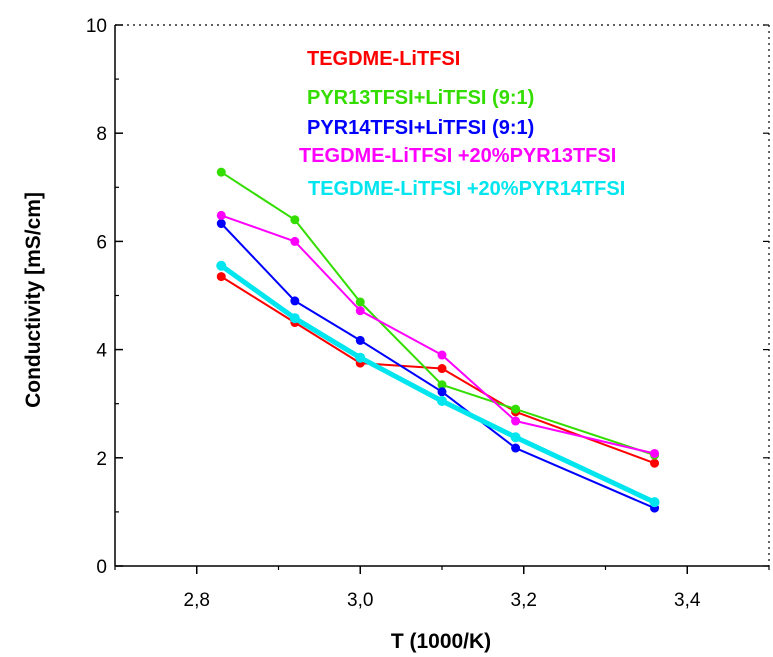 This screenshot has height=657, width=773. Describe the element at coordinates (101, 134) in the screenshot. I see `y-tick-label: 8` at that location.